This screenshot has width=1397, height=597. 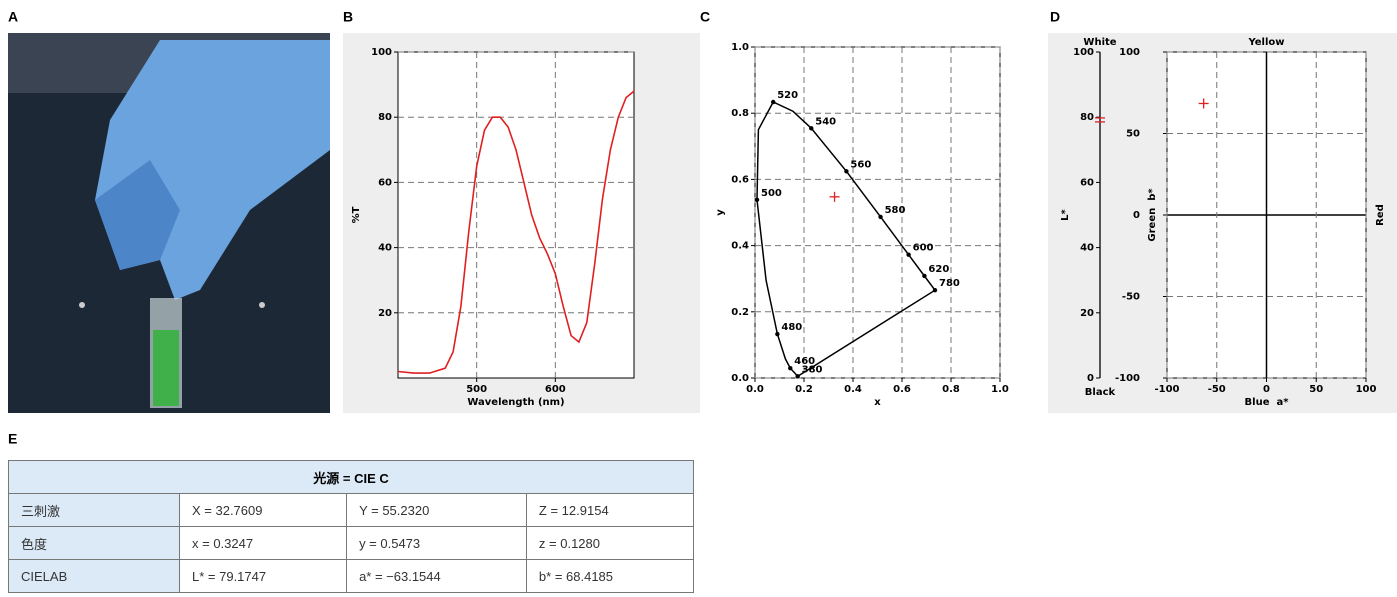 What do you see at coordinates (263, 576) in the screenshot?
I see `table-cell: L* = 79.1747` at bounding box center [263, 576].